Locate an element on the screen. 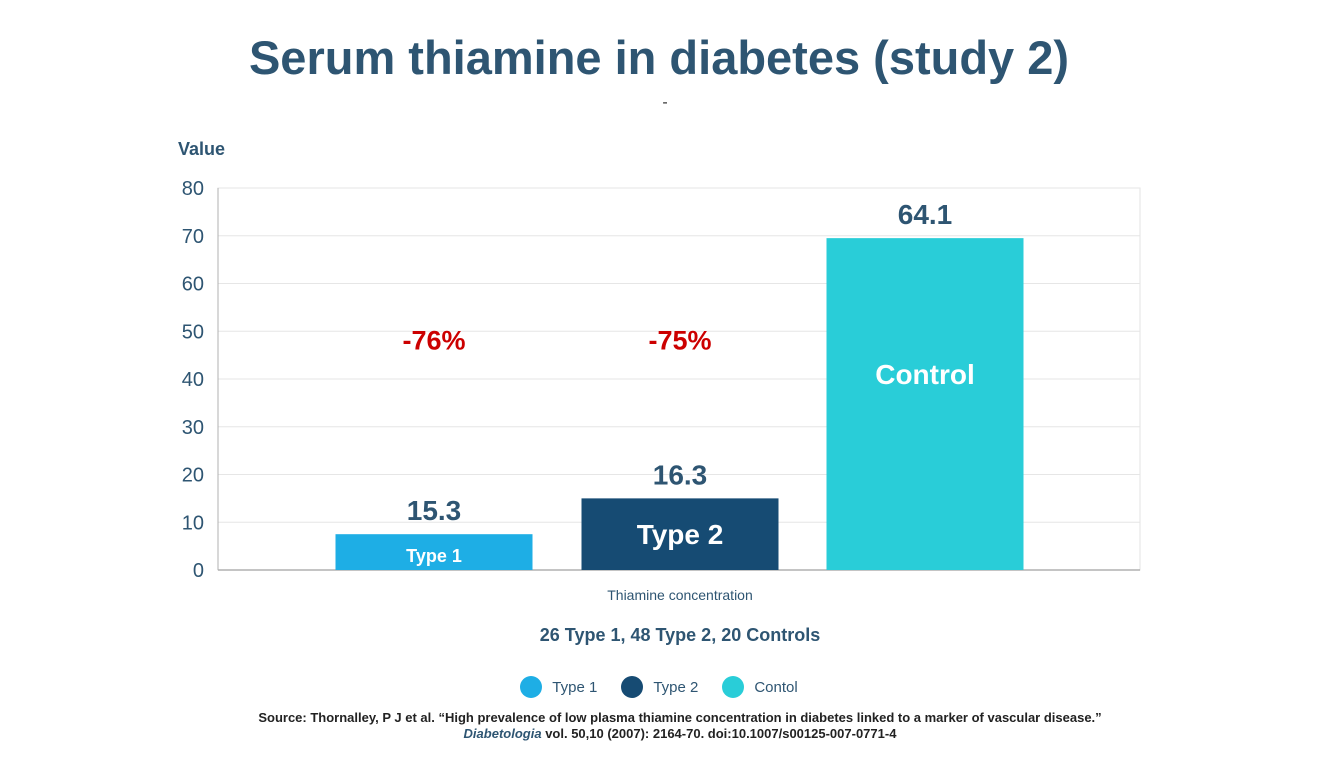  value-label-type-1: 15.3 is located at coordinates (434, 510).